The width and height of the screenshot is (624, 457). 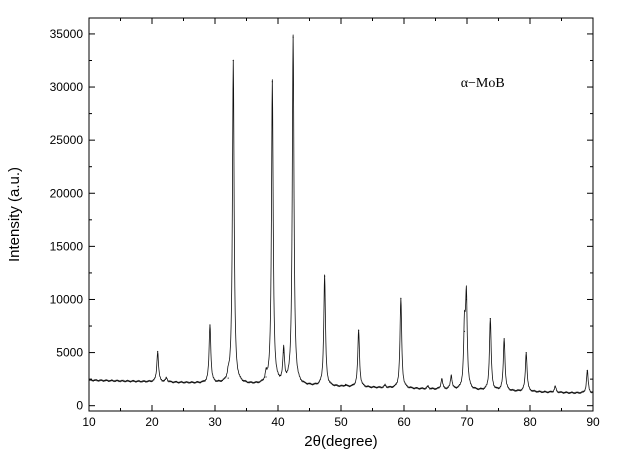 What do you see at coordinates (67, 34) in the screenshot?
I see `y-tick-label: 35000` at bounding box center [67, 34].